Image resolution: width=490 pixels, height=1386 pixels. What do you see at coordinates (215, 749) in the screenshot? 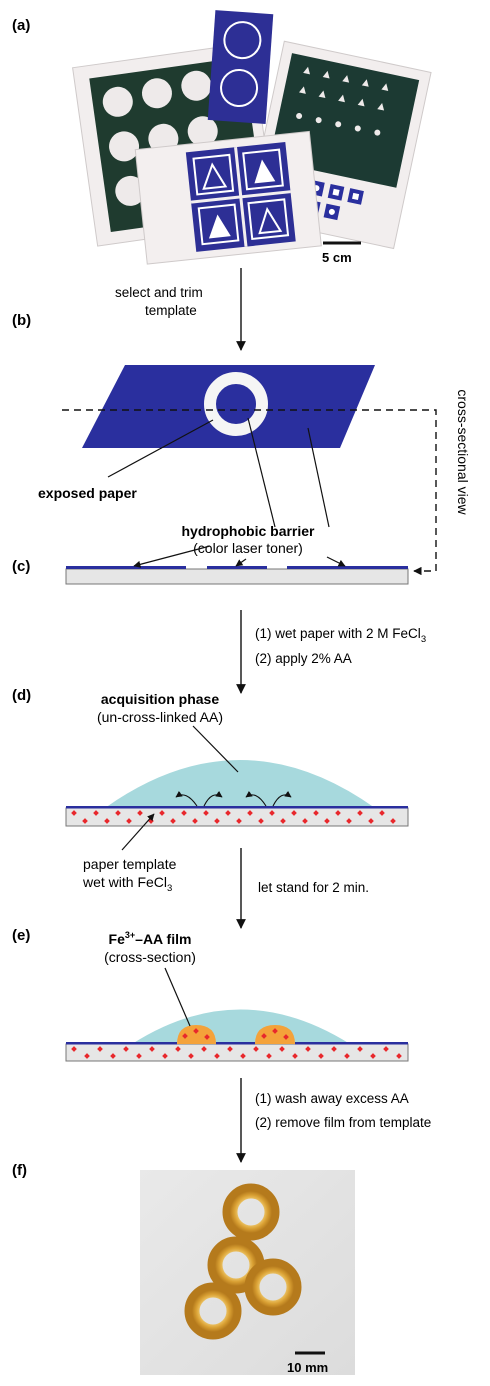
I see `leader-acquisition-phase` at bounding box center [215, 749].